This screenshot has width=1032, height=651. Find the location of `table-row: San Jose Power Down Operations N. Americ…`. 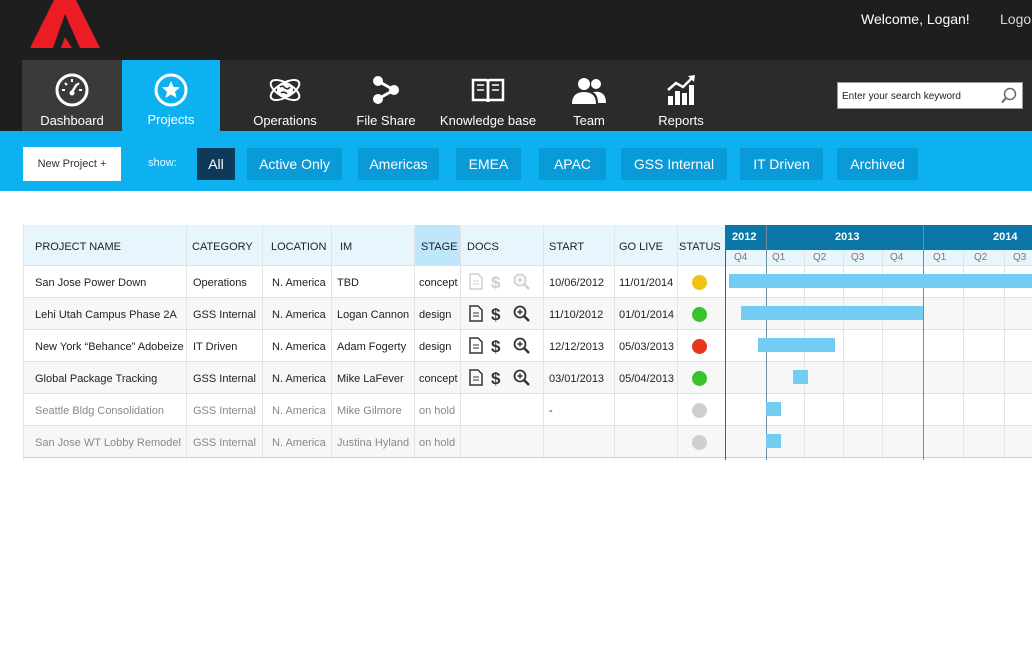

table-row: San Jose Power Down Operations N. Americ… is located at coordinates (374, 281).